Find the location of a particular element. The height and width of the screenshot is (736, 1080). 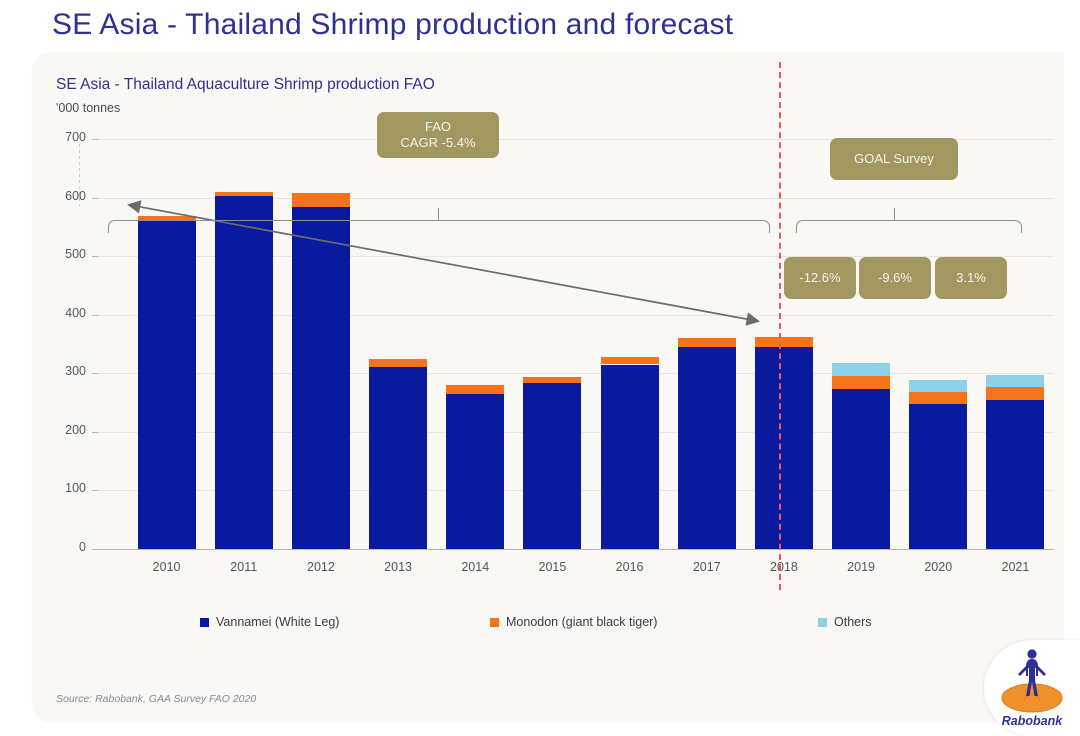

legend-swatch-monodon is located at coordinates (494, 622).